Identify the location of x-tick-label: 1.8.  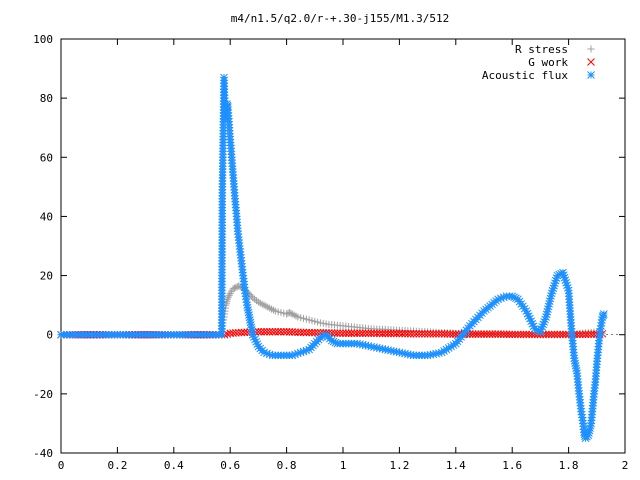
(569, 465).